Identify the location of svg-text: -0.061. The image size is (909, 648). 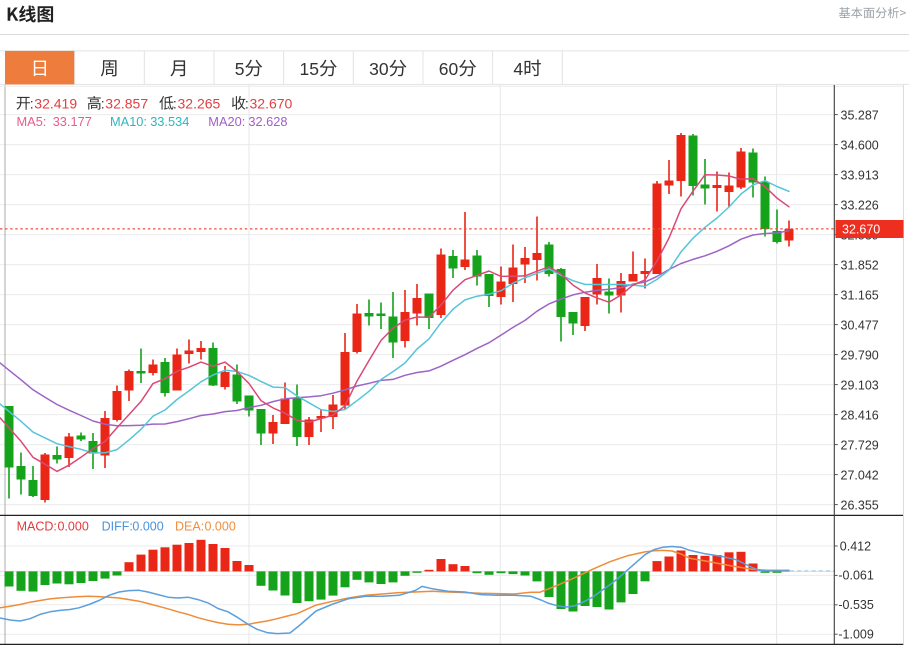
(855, 576).